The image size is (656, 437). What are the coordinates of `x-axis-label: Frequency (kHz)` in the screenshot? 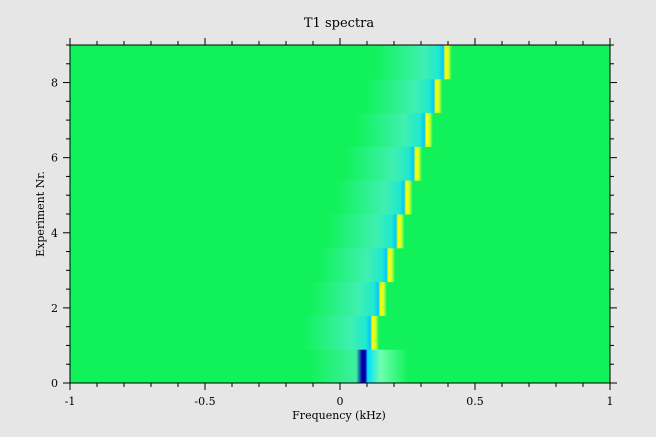 It's located at (339, 415).